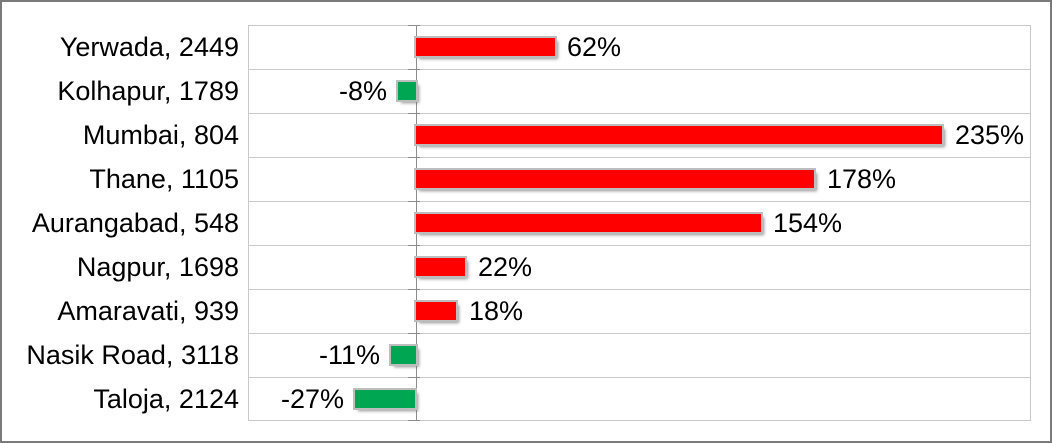 The height and width of the screenshot is (443, 1052). I want to click on data-label: -27%, so click(312, 399).